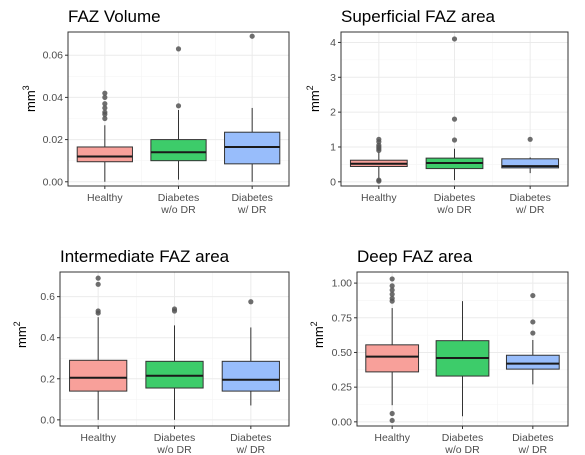 The width and height of the screenshot is (585, 455). What do you see at coordinates (333, 147) in the screenshot?
I see `y-tick-label: 1` at bounding box center [333, 147].